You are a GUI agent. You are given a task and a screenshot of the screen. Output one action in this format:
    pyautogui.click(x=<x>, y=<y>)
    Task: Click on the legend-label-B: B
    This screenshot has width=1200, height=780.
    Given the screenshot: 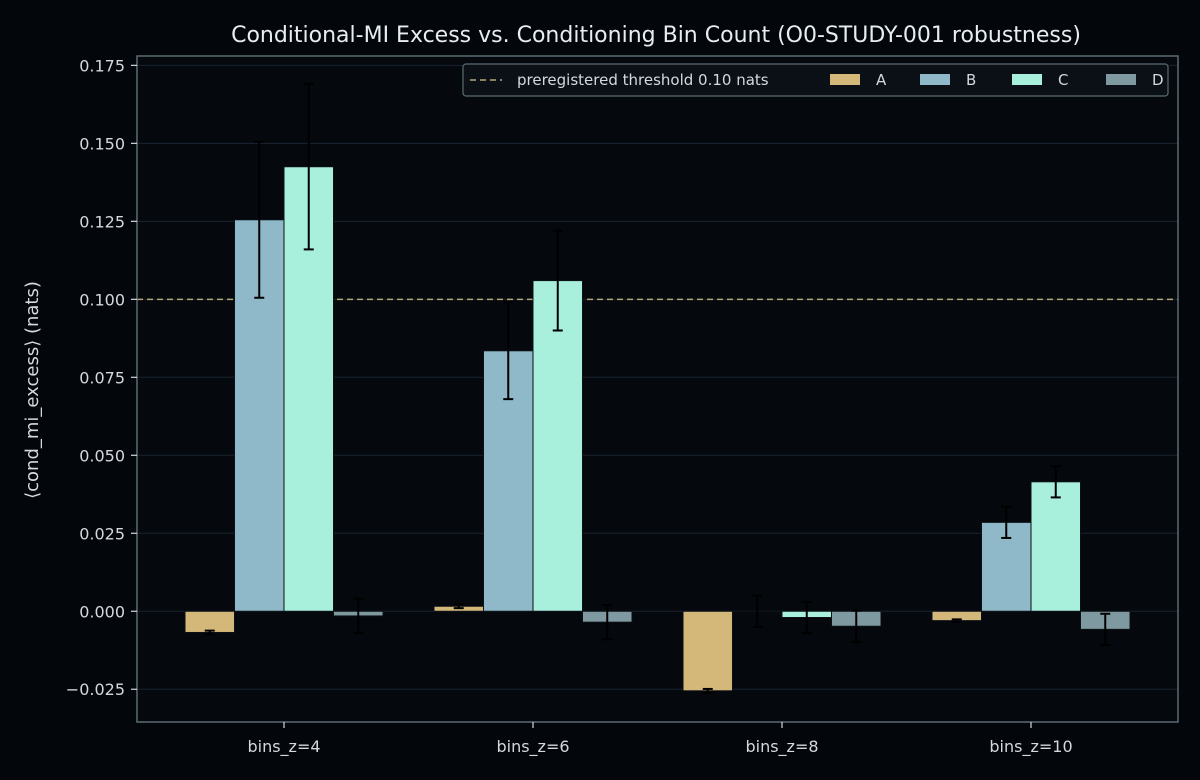 What is the action you would take?
    pyautogui.click(x=971, y=80)
    